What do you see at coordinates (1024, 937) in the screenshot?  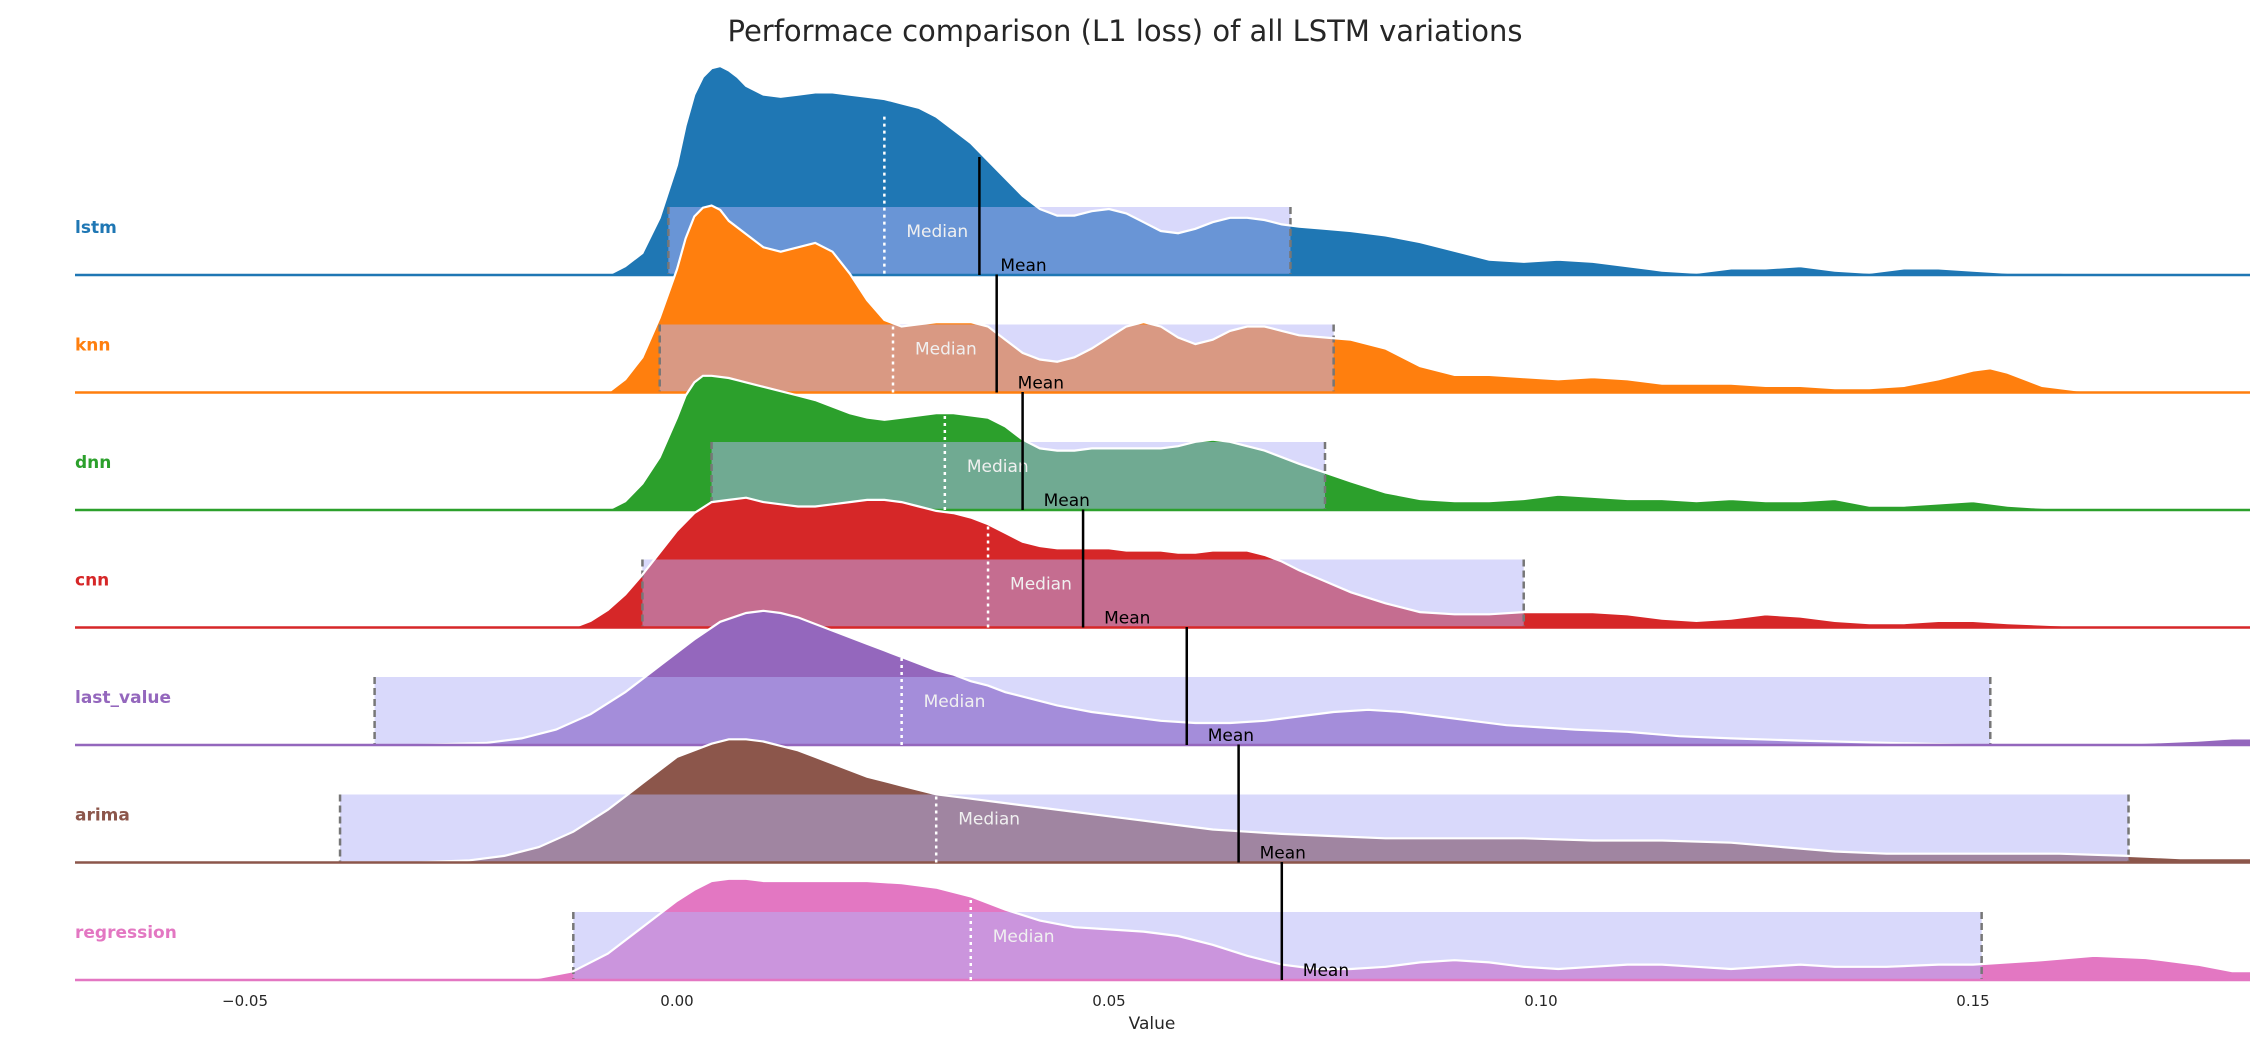 I see `median-label-regression: Median` at bounding box center [1024, 937].